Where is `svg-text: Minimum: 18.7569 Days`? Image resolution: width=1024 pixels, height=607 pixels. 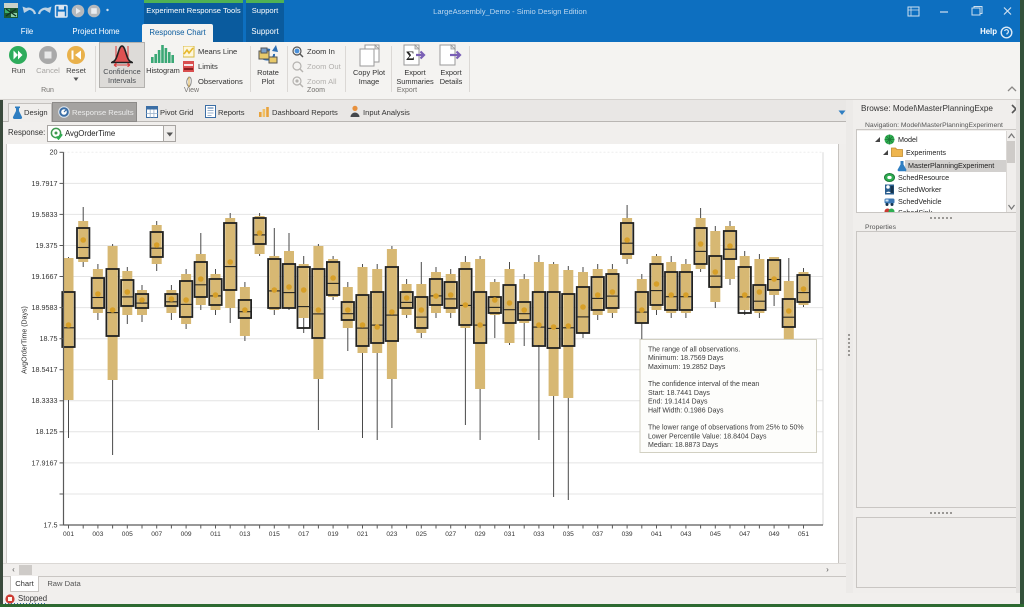 svg-text: Minimum: 18.7569 Days is located at coordinates (686, 358).